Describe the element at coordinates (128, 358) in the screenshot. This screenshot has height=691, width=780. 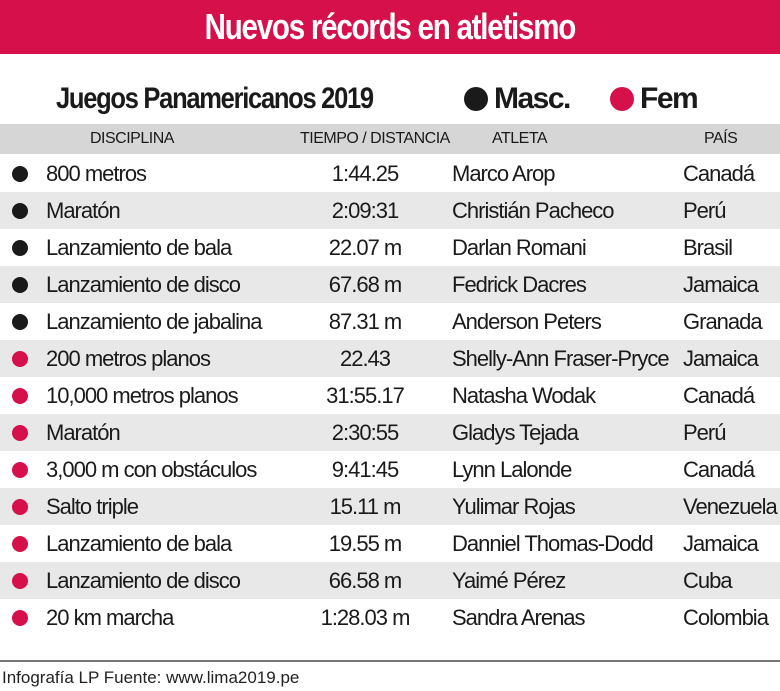
I see `cell-disciplina: 200 metros planos` at that location.